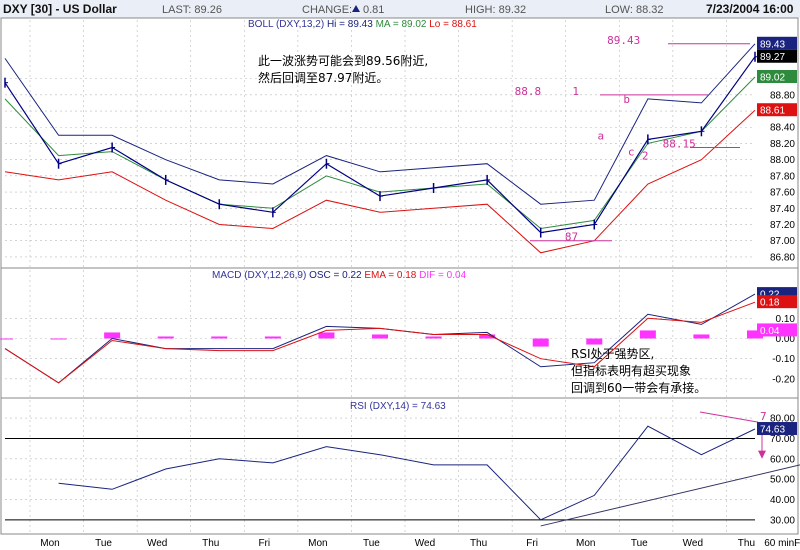  What do you see at coordinates (770, 303) in the screenshot?
I see `macd-last-1-box-text: 0.18` at bounding box center [770, 303].